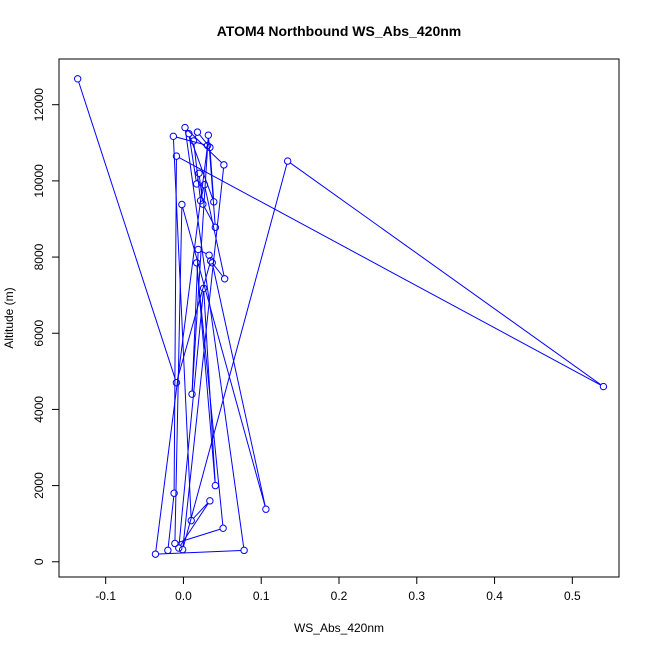 The width and height of the screenshot is (650, 650). Describe the element at coordinates (339, 596) in the screenshot. I see `x-tick-label: 0.2` at that location.